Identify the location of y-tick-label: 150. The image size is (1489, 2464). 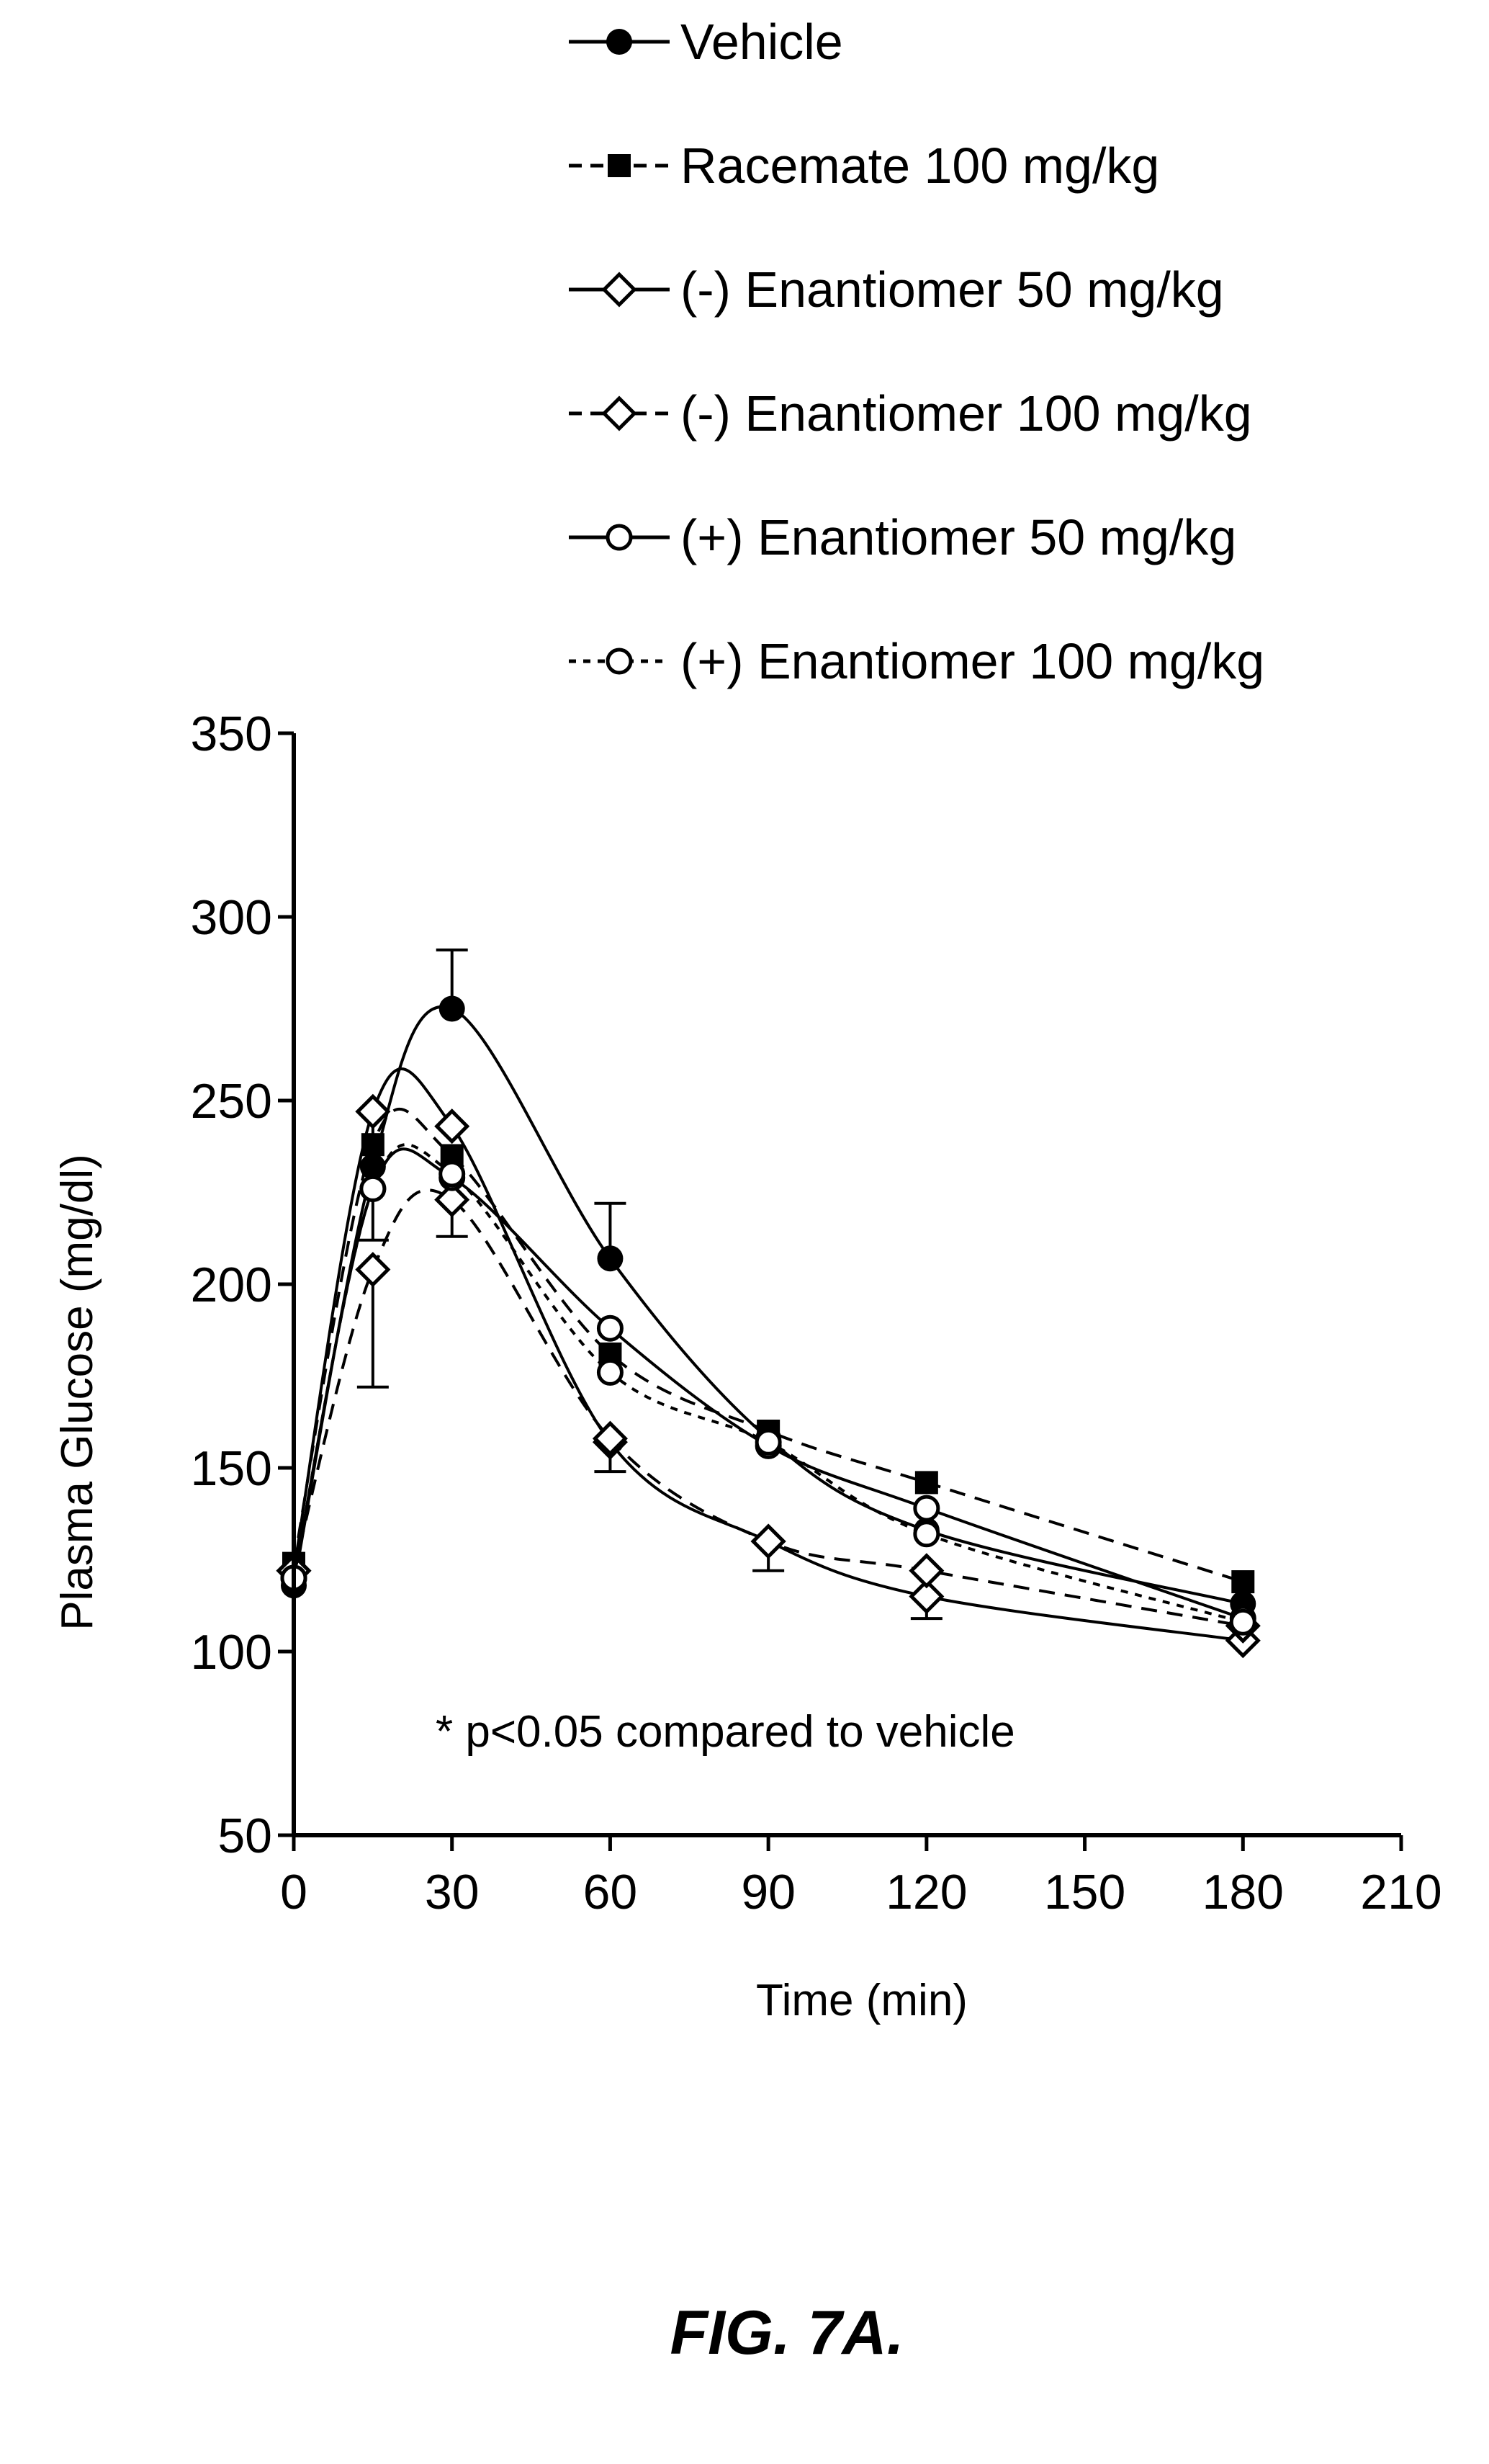
(232, 1468).